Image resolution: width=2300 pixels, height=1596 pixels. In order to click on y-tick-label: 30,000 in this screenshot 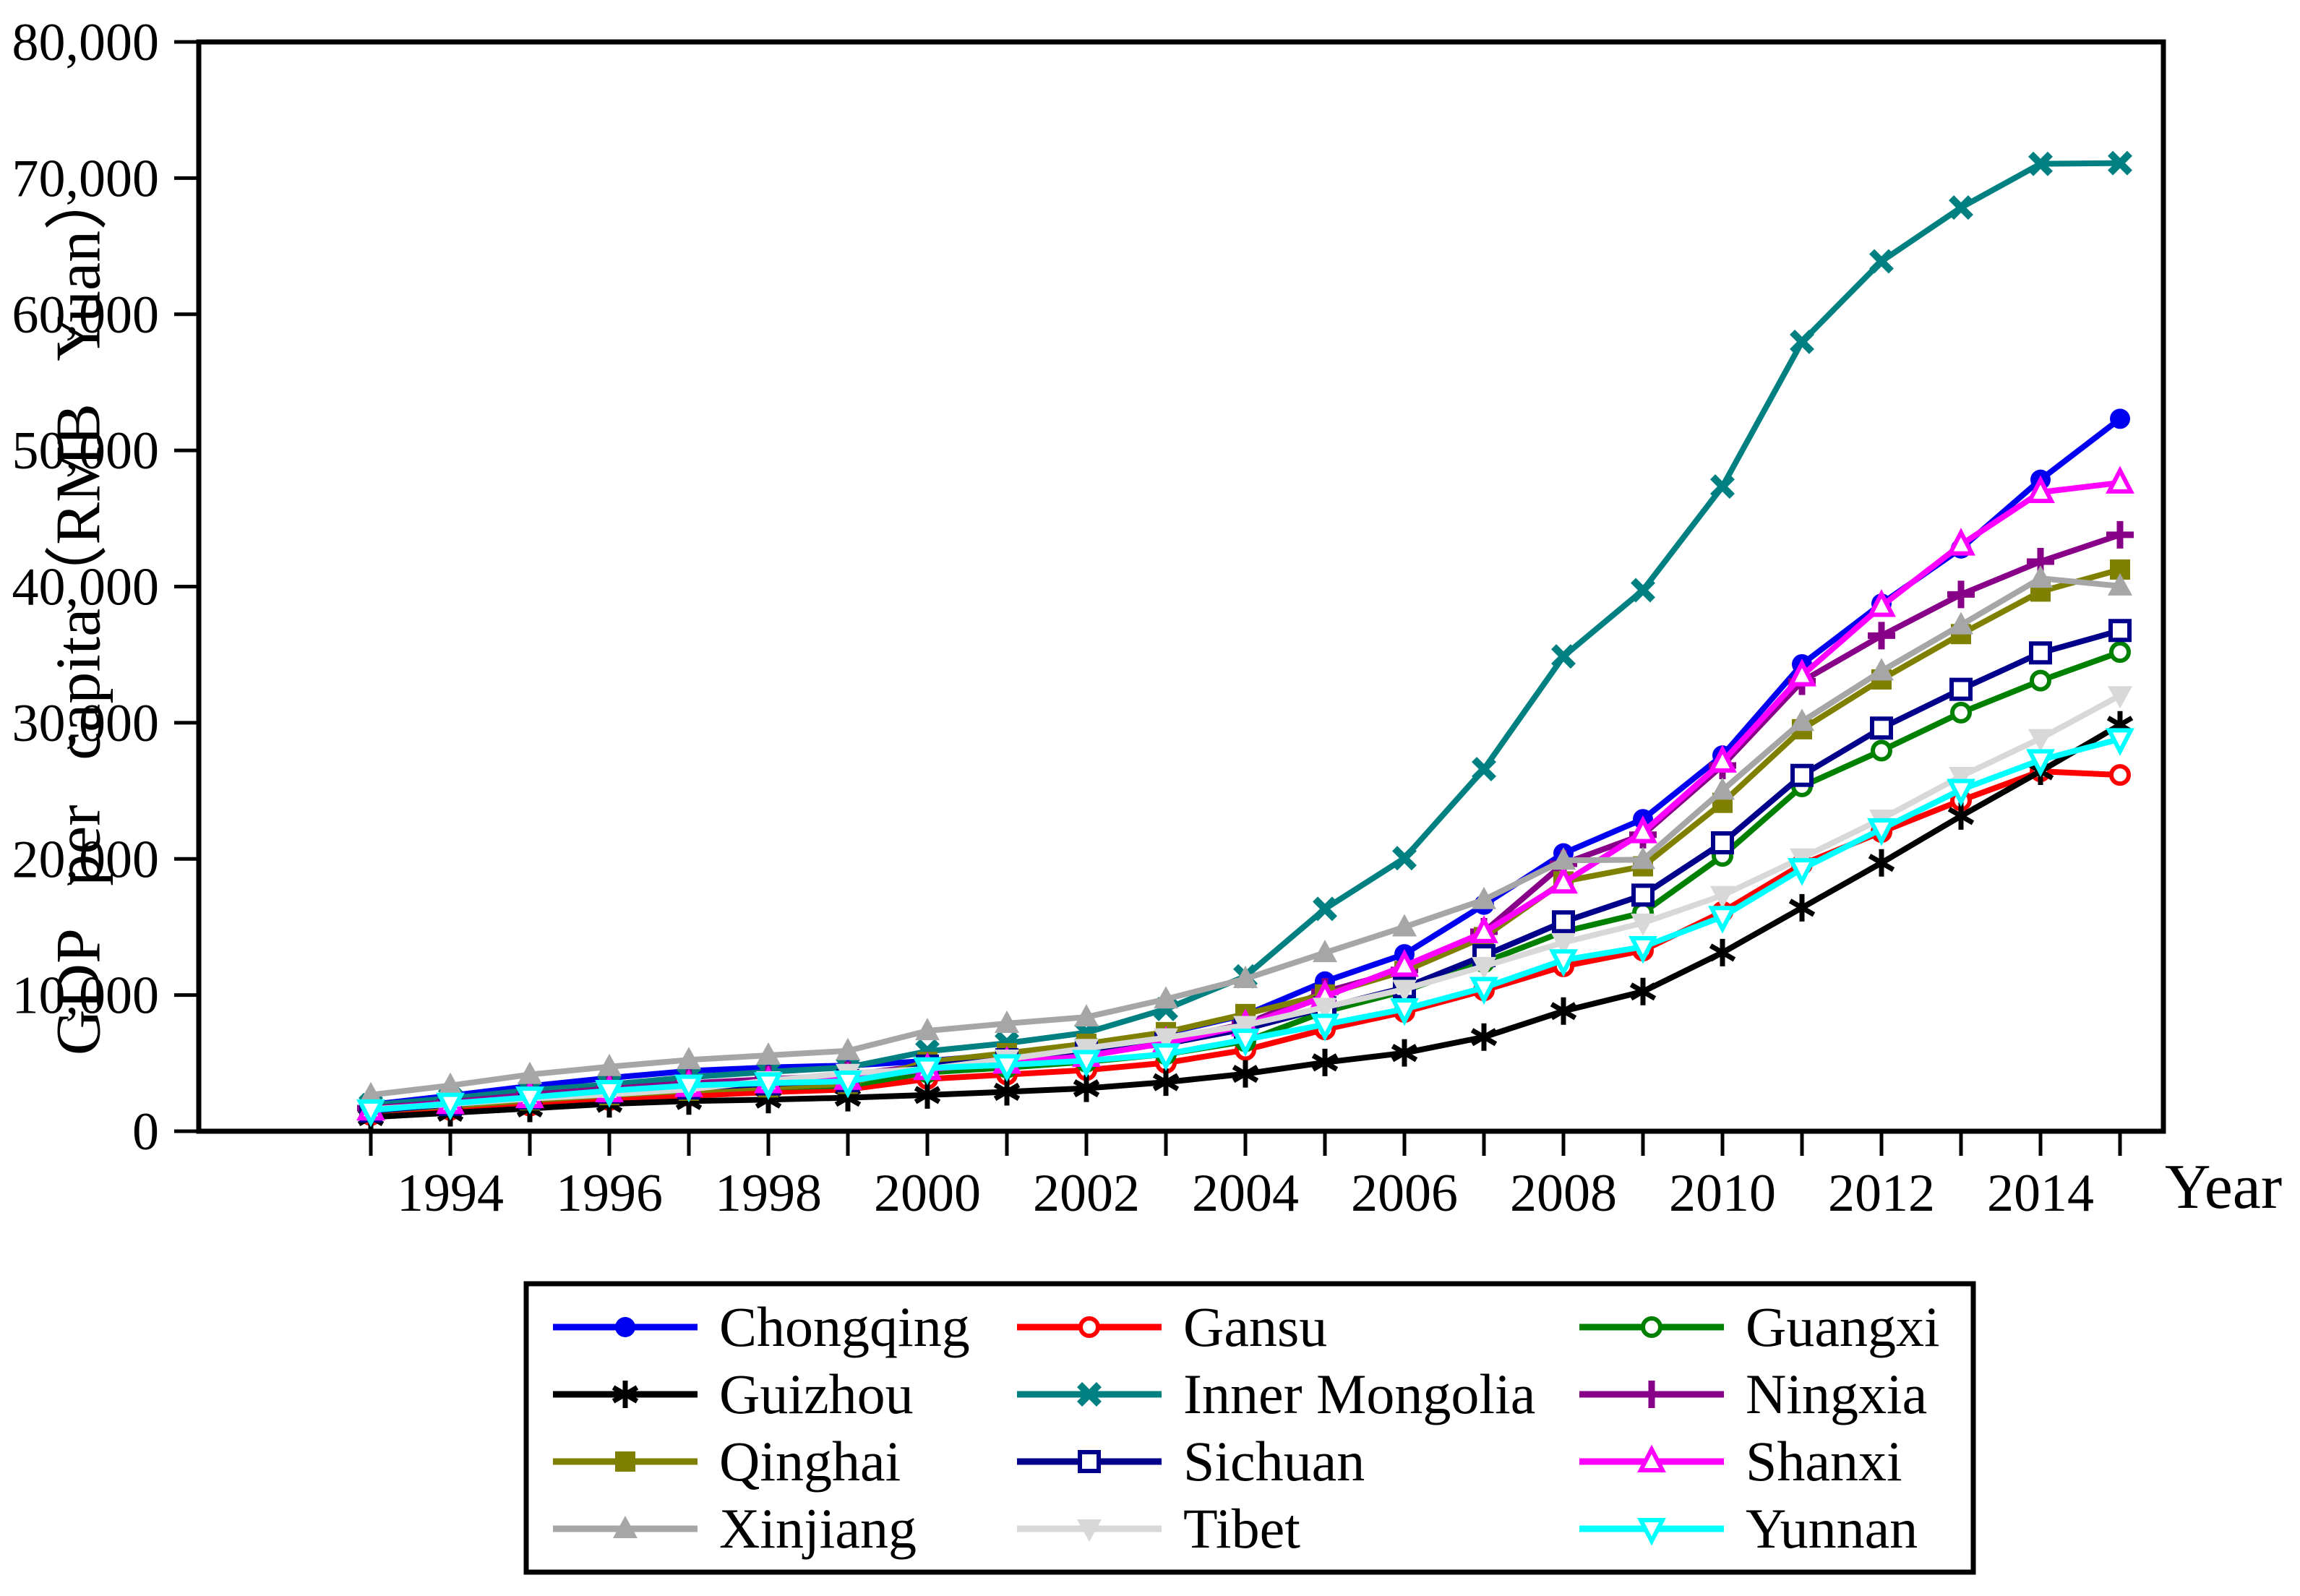, I will do `click(86, 723)`.